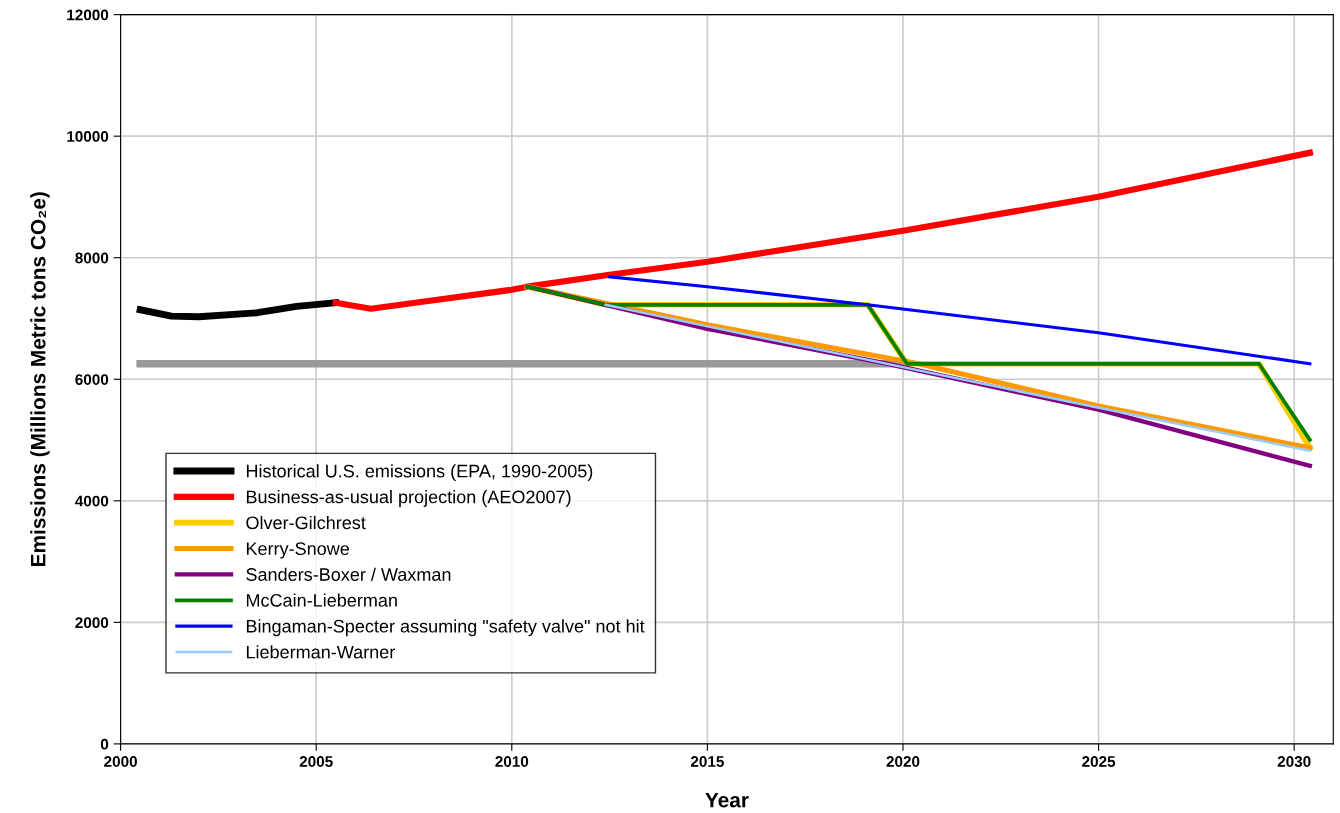 This screenshot has width=1340, height=813. What do you see at coordinates (306, 522) in the screenshot?
I see `legend-label: Olver-Gilchrest` at bounding box center [306, 522].